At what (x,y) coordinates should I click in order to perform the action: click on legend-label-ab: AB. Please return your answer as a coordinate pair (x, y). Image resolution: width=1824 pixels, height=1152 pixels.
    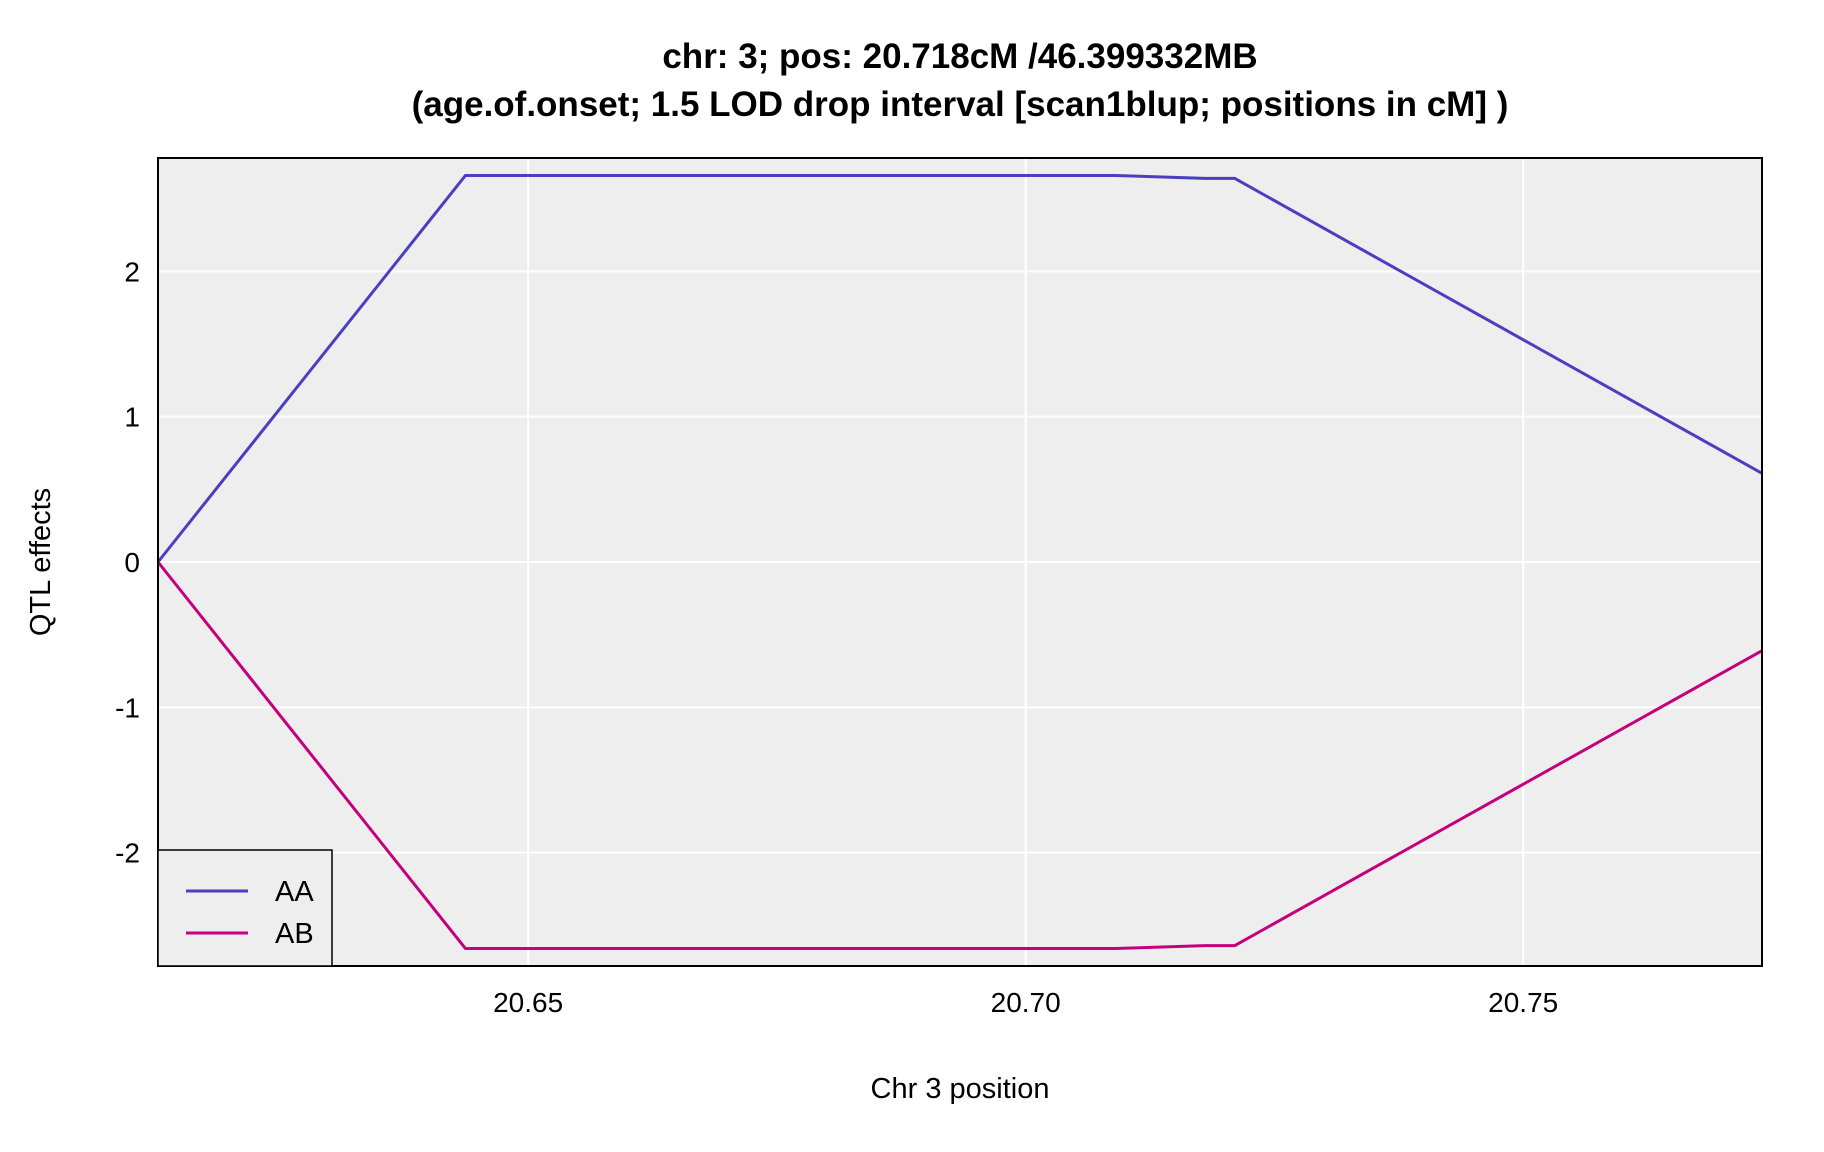
    Looking at the image, I should click on (294, 934).